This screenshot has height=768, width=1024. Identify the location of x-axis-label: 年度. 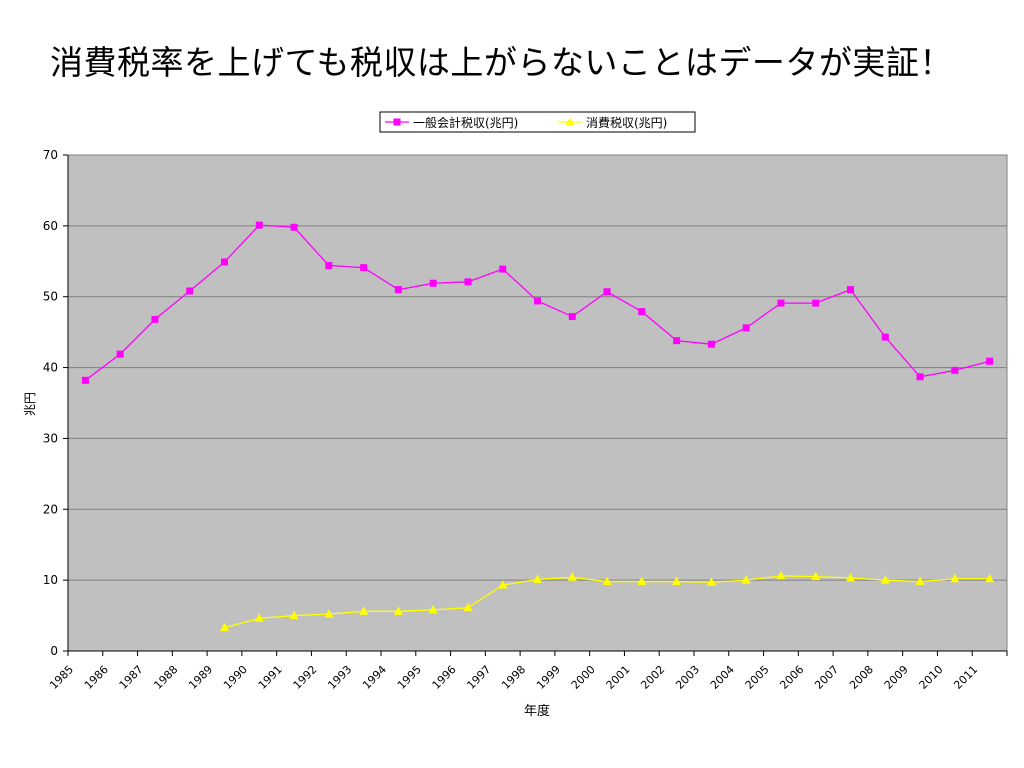
(537, 711).